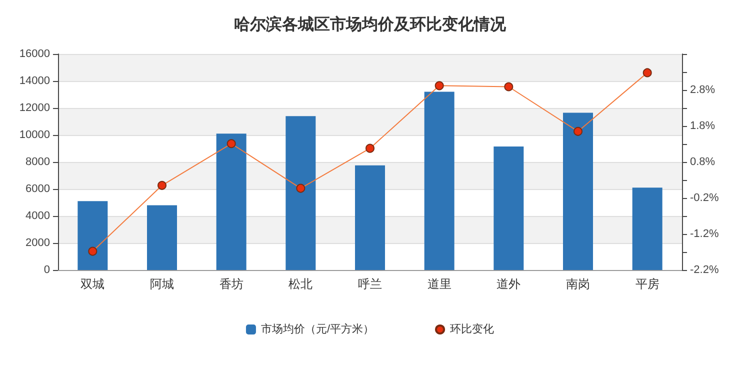  Describe the element at coordinates (370, 284) in the screenshot. I see `x-tick-label: 呼兰` at that location.